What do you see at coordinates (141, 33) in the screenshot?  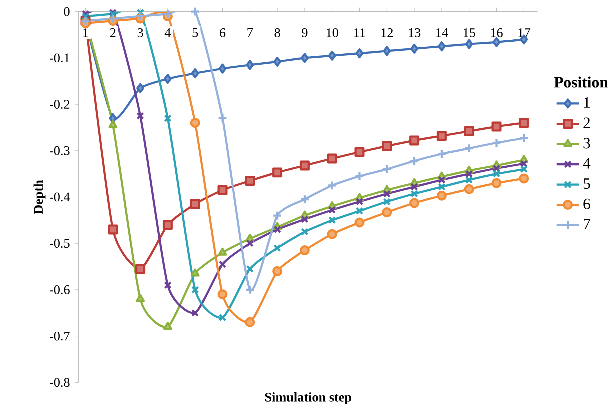 I see `x-tick-label: 3` at bounding box center [141, 33].